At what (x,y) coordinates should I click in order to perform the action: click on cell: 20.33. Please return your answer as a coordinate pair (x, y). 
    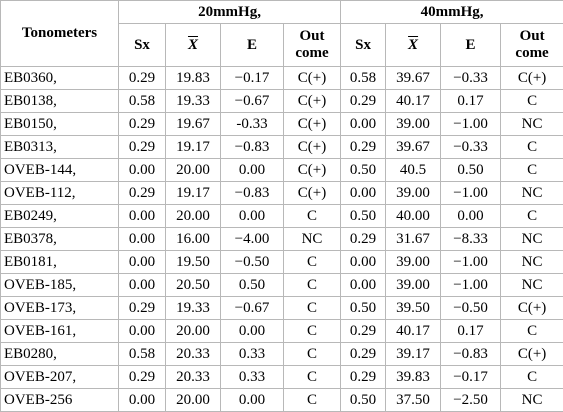
    Looking at the image, I should click on (193, 354).